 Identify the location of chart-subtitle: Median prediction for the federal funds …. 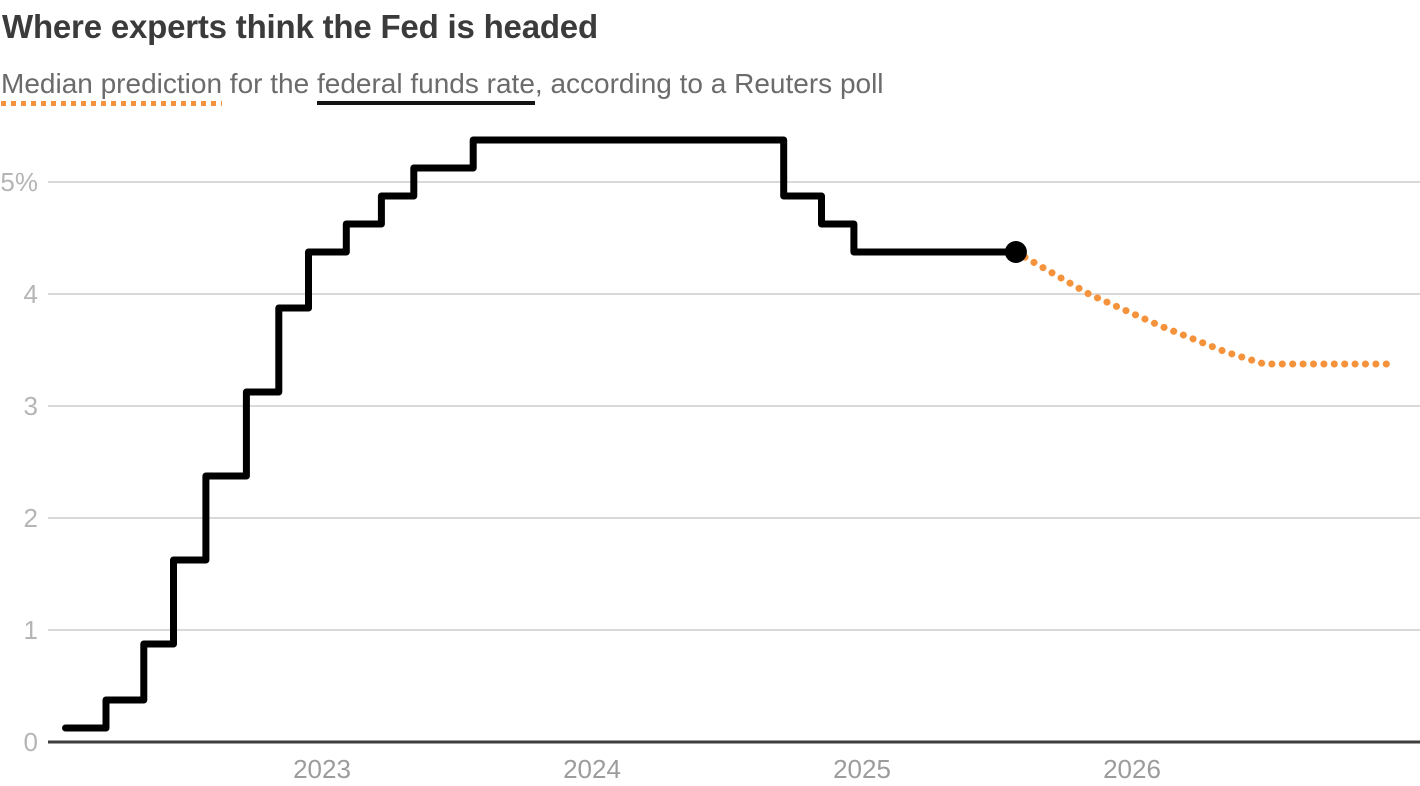
(442, 87).